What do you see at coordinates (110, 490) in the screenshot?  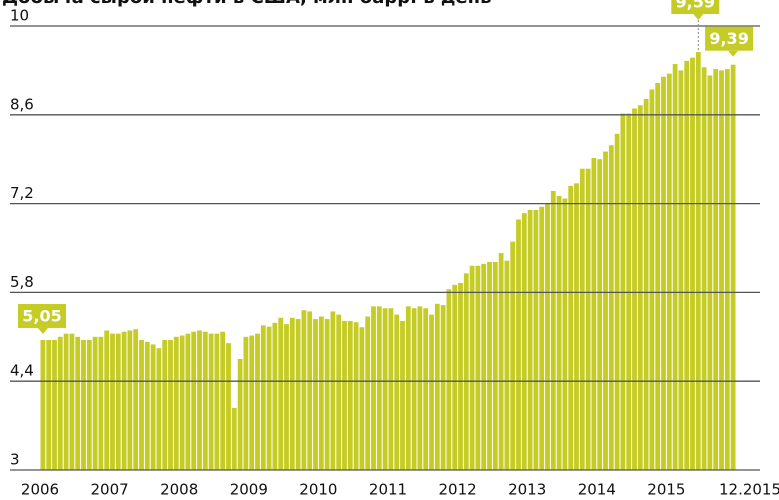 I see `x-tick-label: 2007` at bounding box center [110, 490].